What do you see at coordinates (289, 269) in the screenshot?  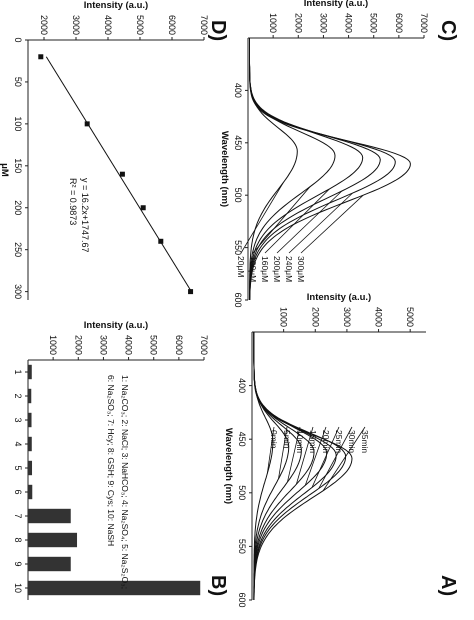 I see `legend-entry: 240μM` at bounding box center [289, 269].